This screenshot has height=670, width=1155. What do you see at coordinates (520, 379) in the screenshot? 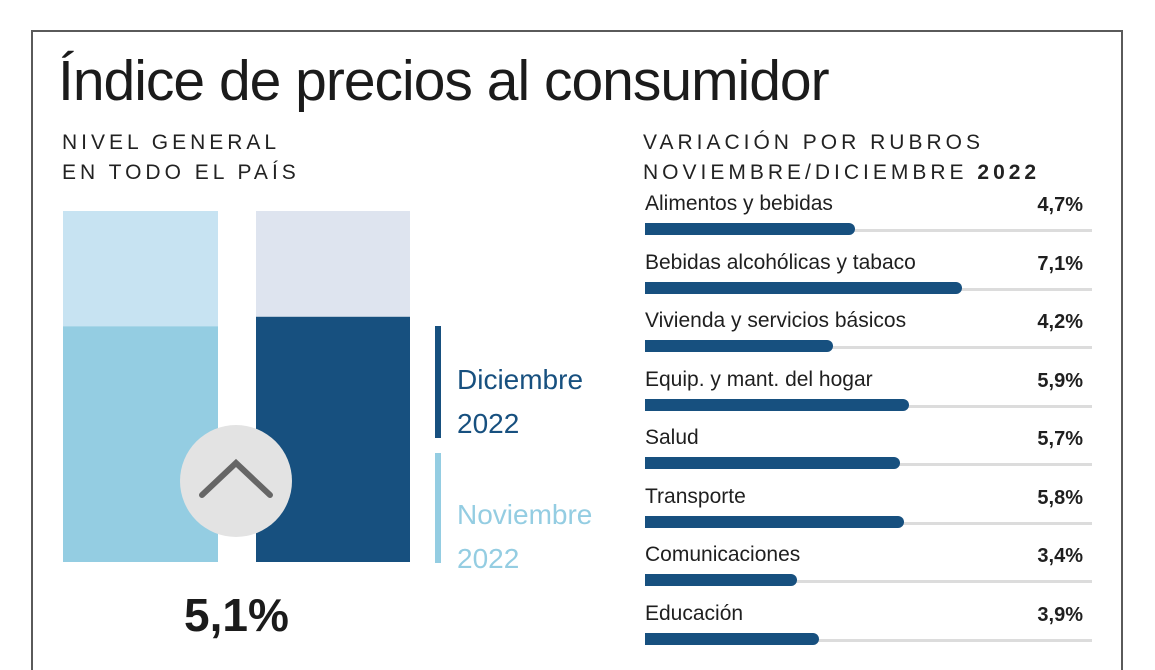
I see `legend-diciembre-month: Diciembre` at bounding box center [520, 379].